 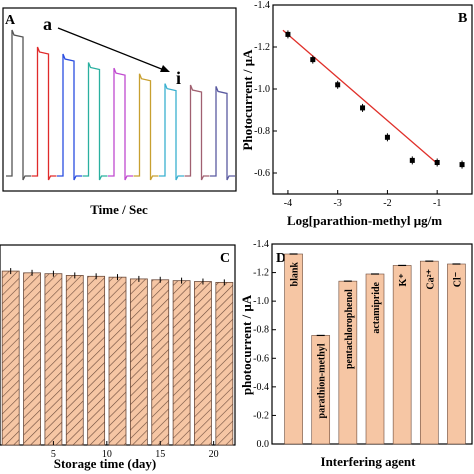 I want to click on b-ytick-label: -0.6, so click(x=262, y=173).